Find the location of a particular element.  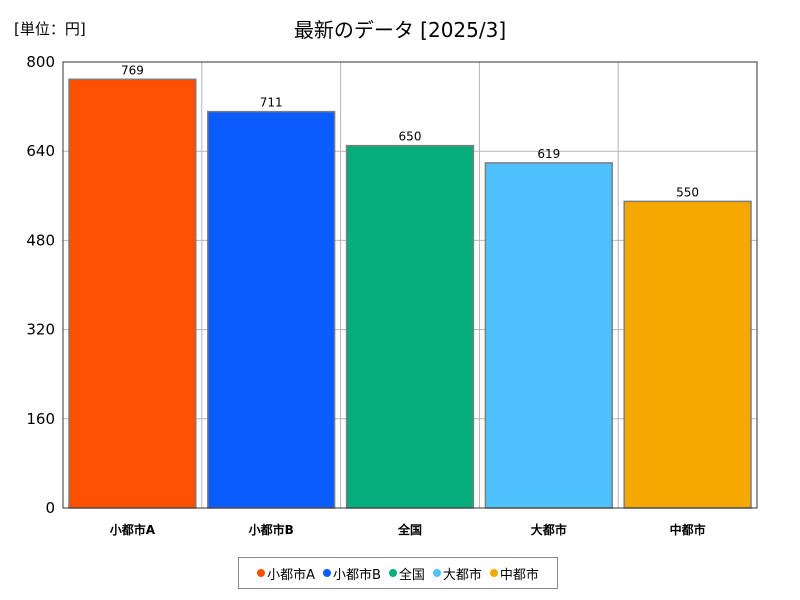

x-tick-label: 全国 is located at coordinates (409, 529).